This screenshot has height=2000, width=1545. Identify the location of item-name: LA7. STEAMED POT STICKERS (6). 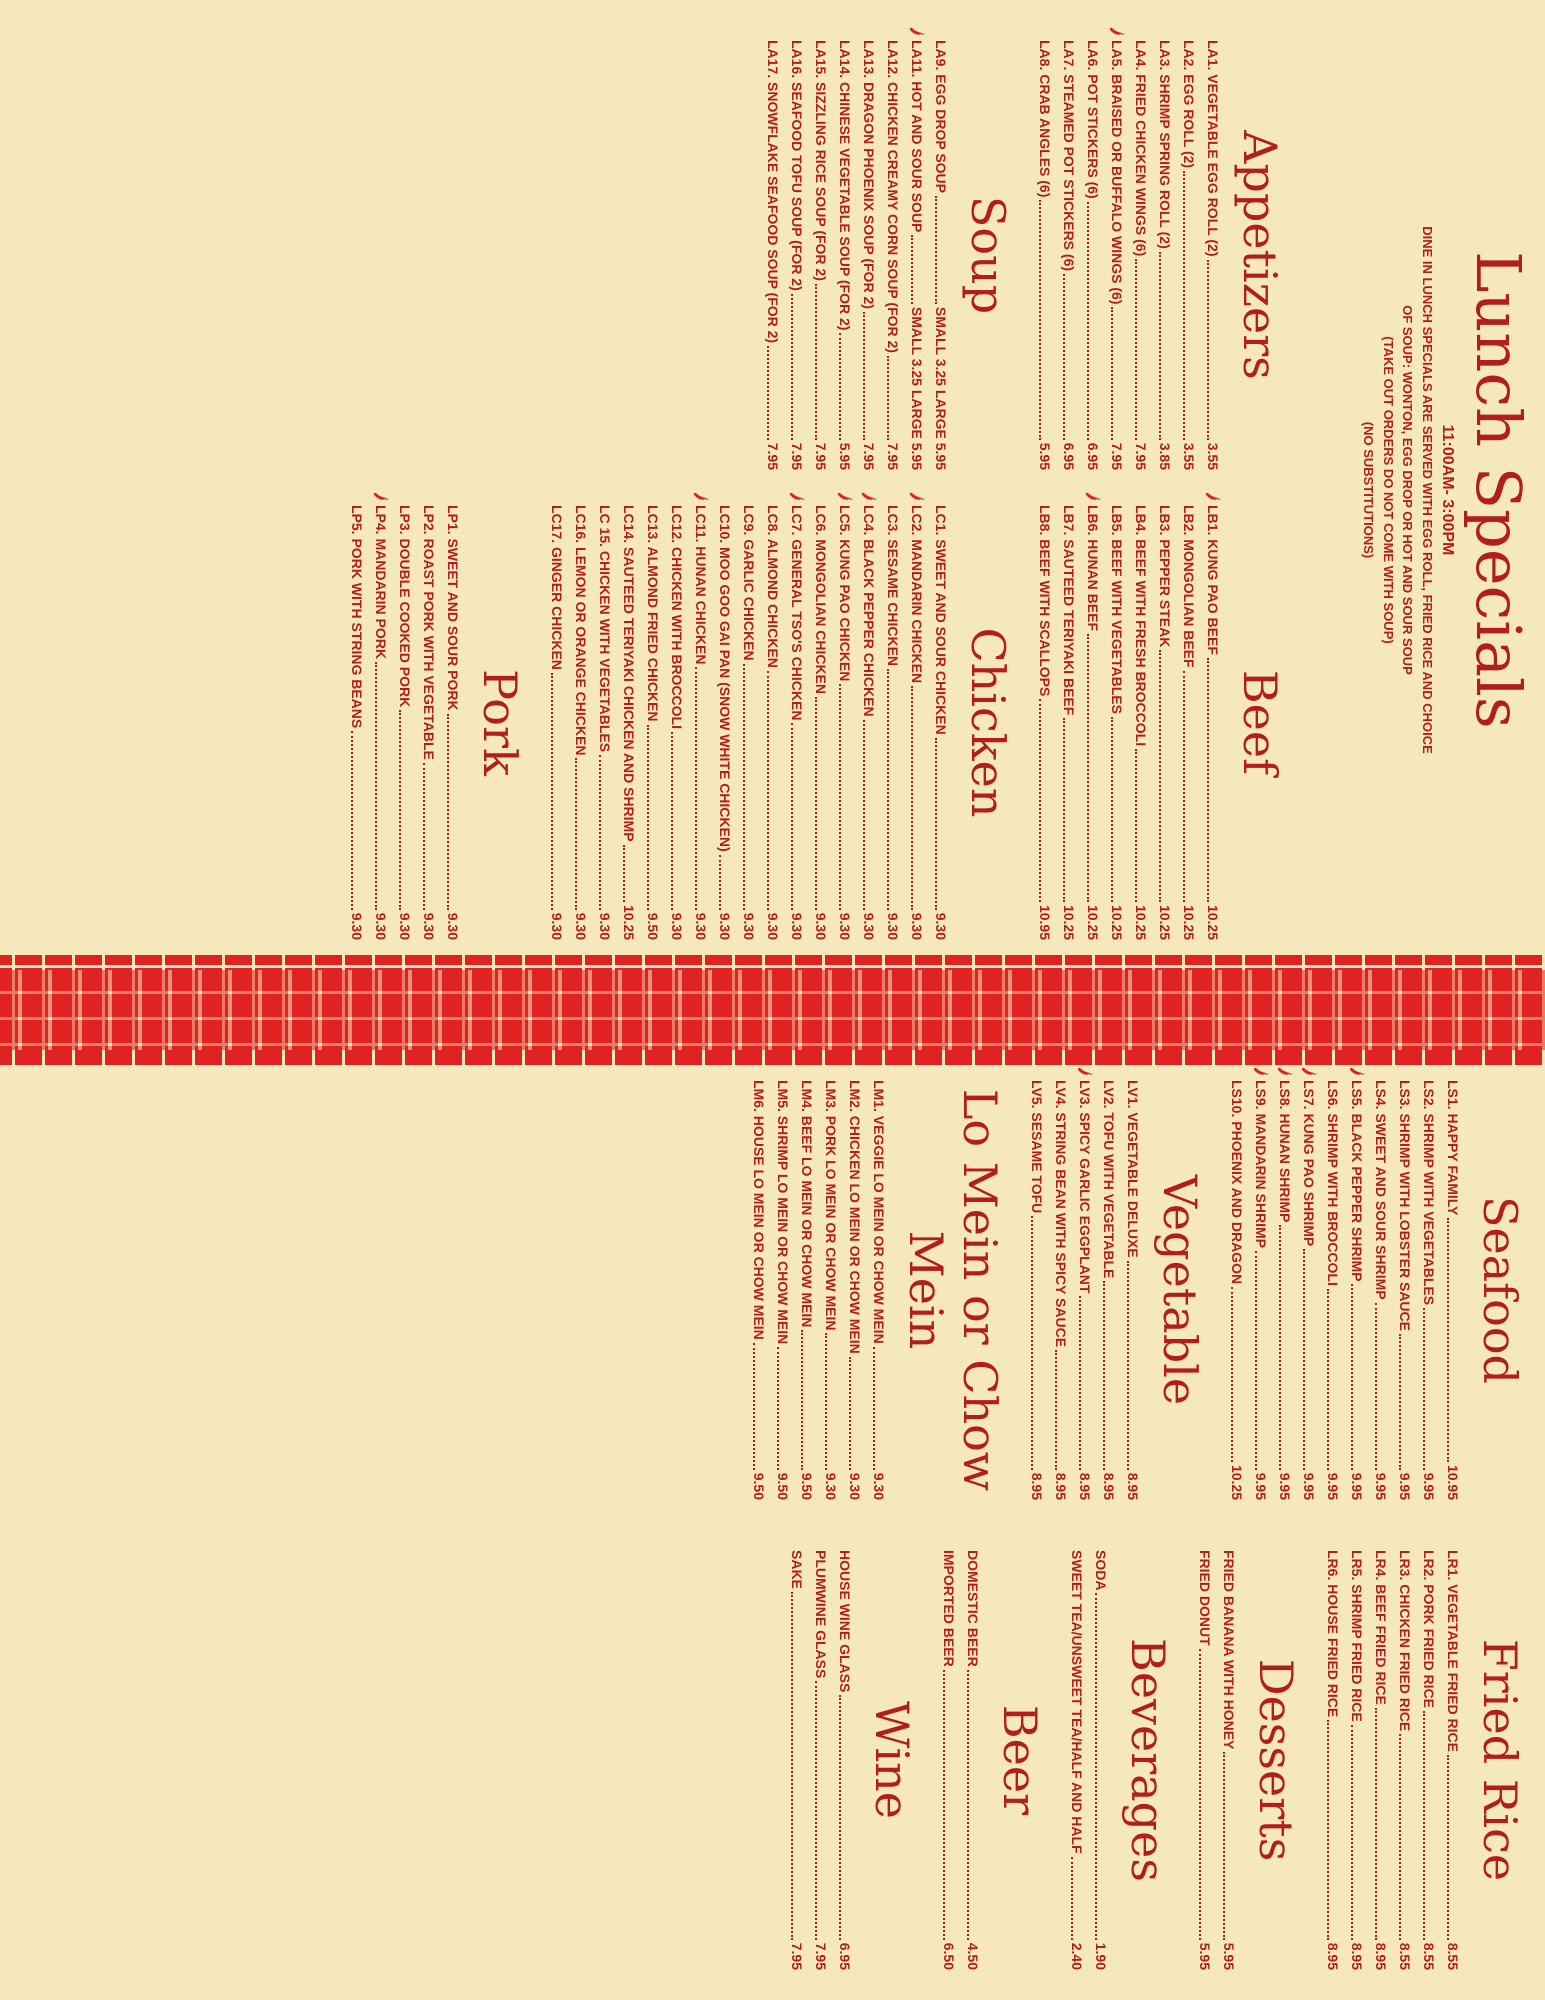
(1069, 156).